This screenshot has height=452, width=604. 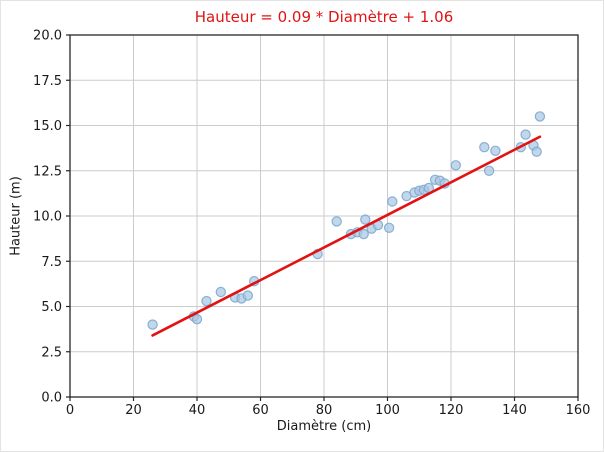 I want to click on chart-title: Hauteur = 0.09 * Diamètre + 1.06, so click(x=324, y=17).